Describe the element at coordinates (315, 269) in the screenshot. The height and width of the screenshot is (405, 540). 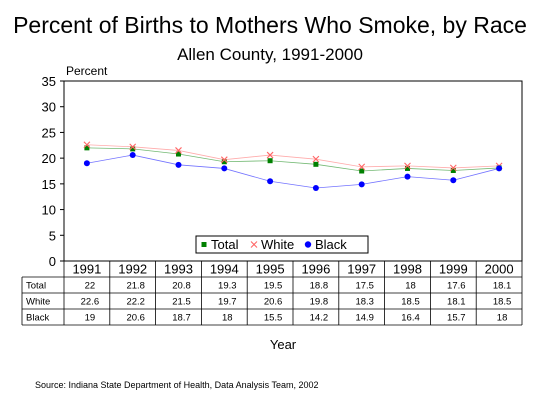
I see `x-tick-label: 1996` at that location.